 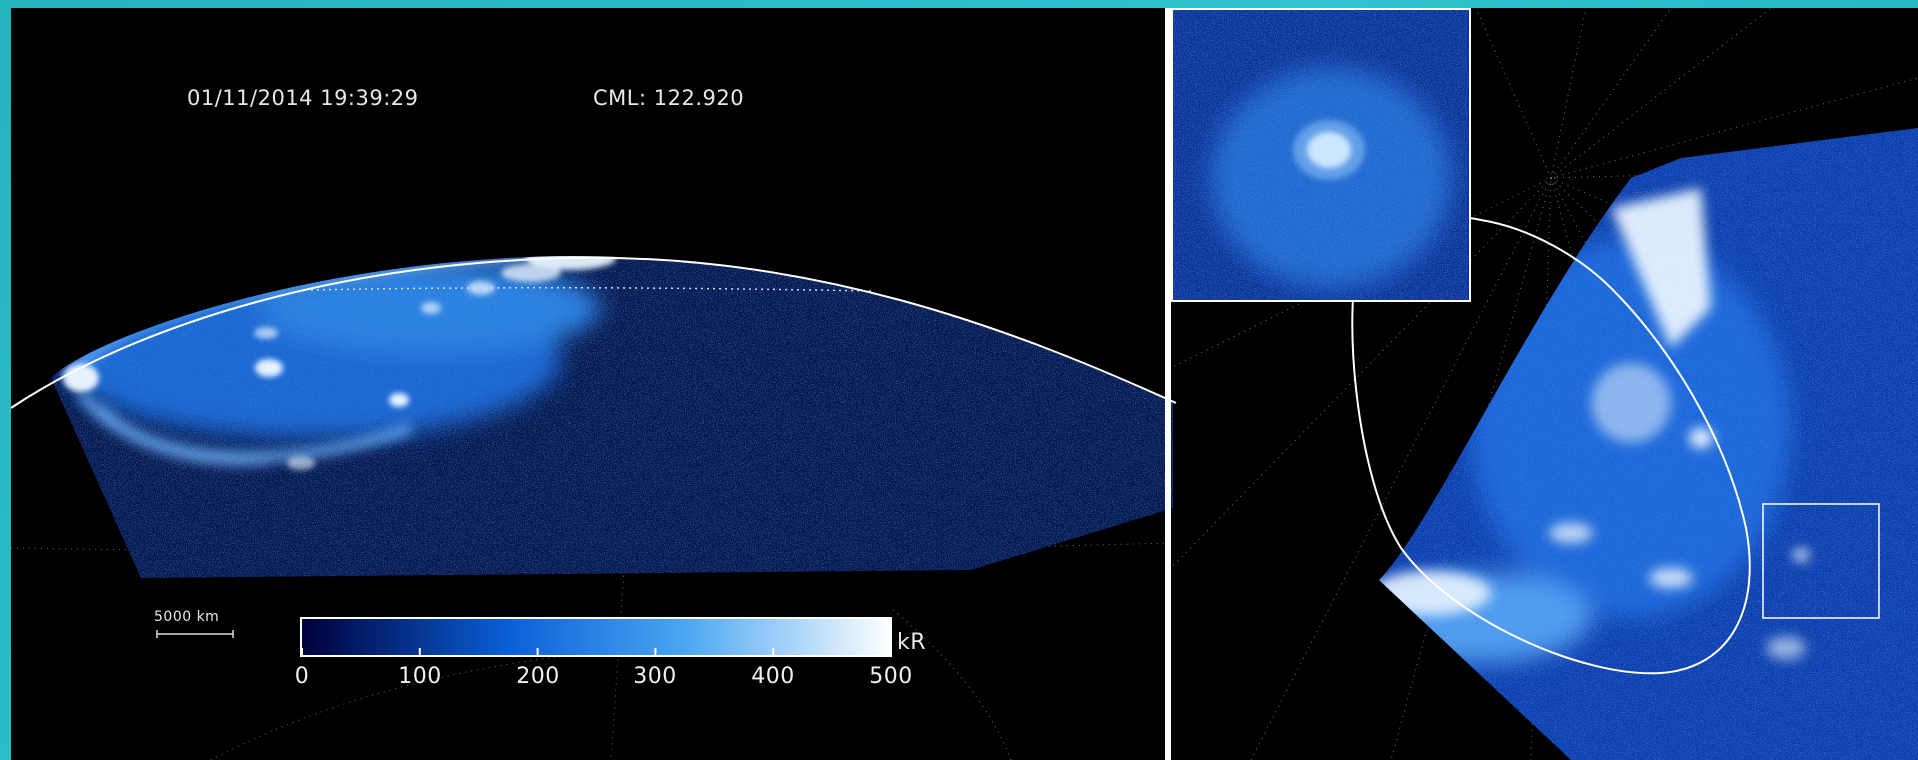 What do you see at coordinates (773, 676) in the screenshot?
I see `colorbar-tick: 400` at bounding box center [773, 676].